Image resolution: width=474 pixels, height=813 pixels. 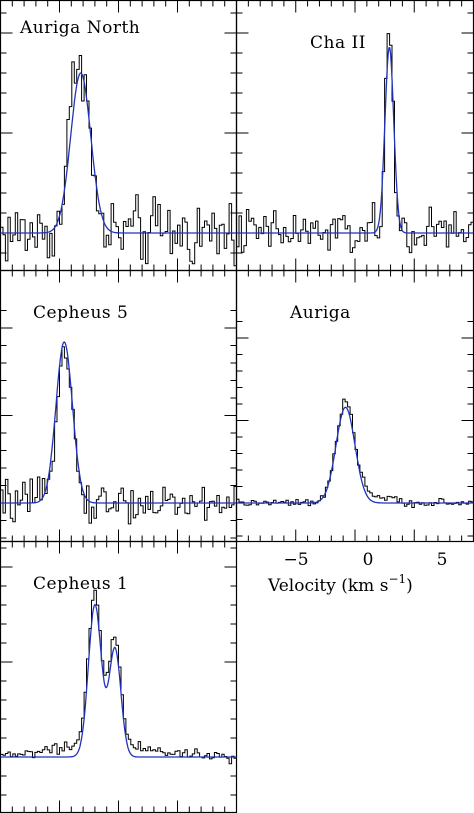 What do you see at coordinates (295, 560) in the screenshot?
I see `x-tick-label-minus-5: −5` at bounding box center [295, 560].